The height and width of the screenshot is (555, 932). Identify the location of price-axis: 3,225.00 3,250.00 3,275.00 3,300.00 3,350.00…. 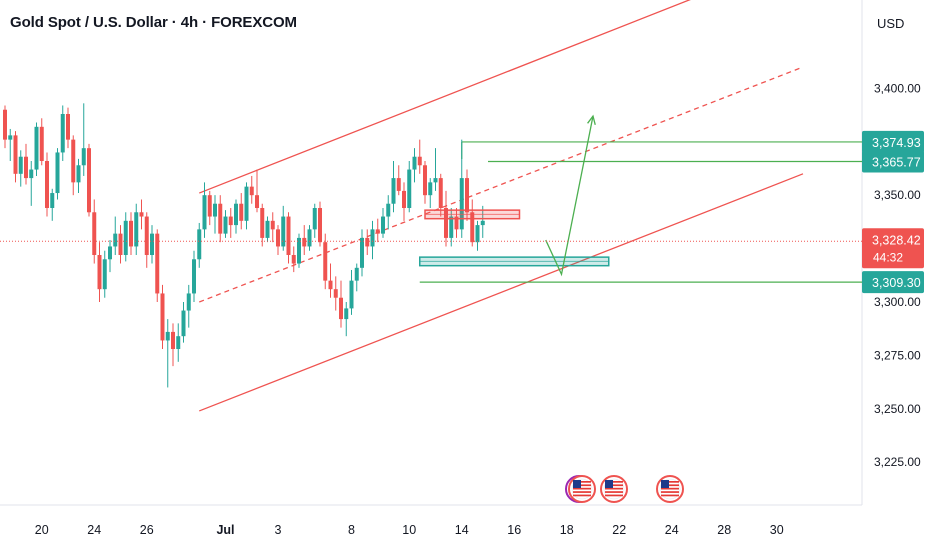
(893, 275).